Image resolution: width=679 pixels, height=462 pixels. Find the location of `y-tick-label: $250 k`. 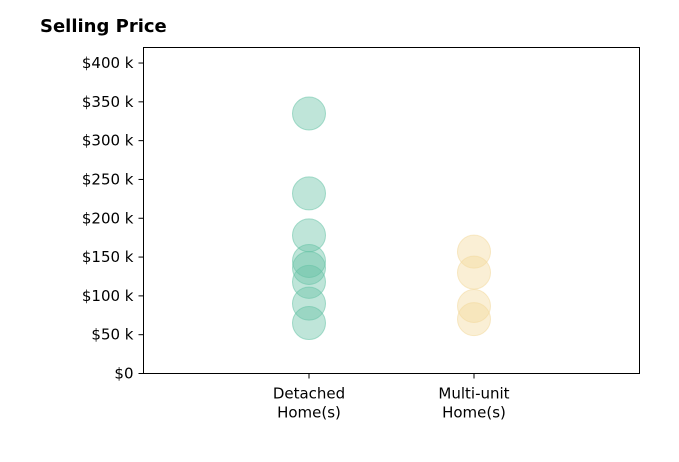

y-tick-label: $250 k is located at coordinates (108, 179).